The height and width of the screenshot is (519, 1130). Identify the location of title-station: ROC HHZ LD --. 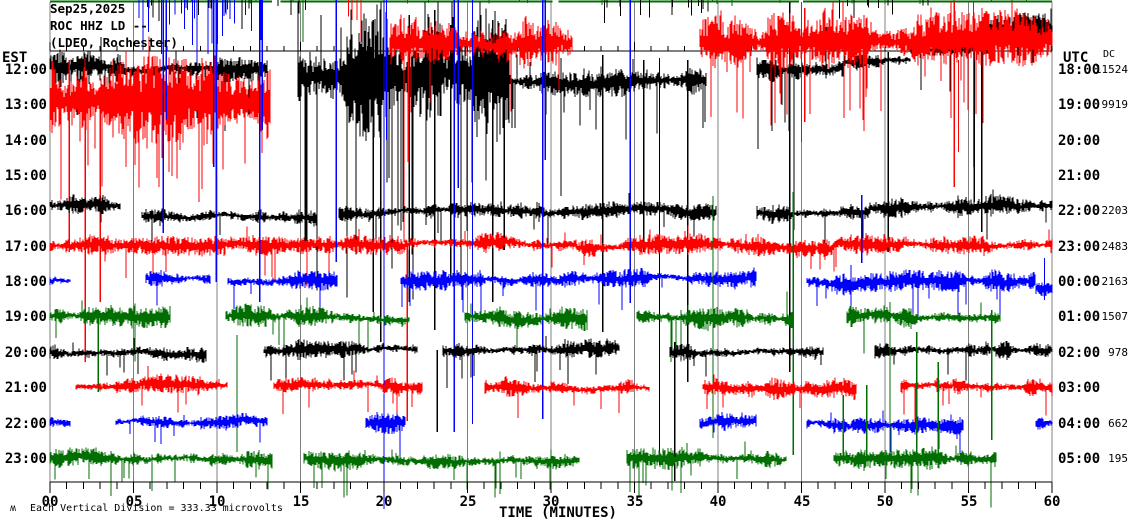
(99, 25).